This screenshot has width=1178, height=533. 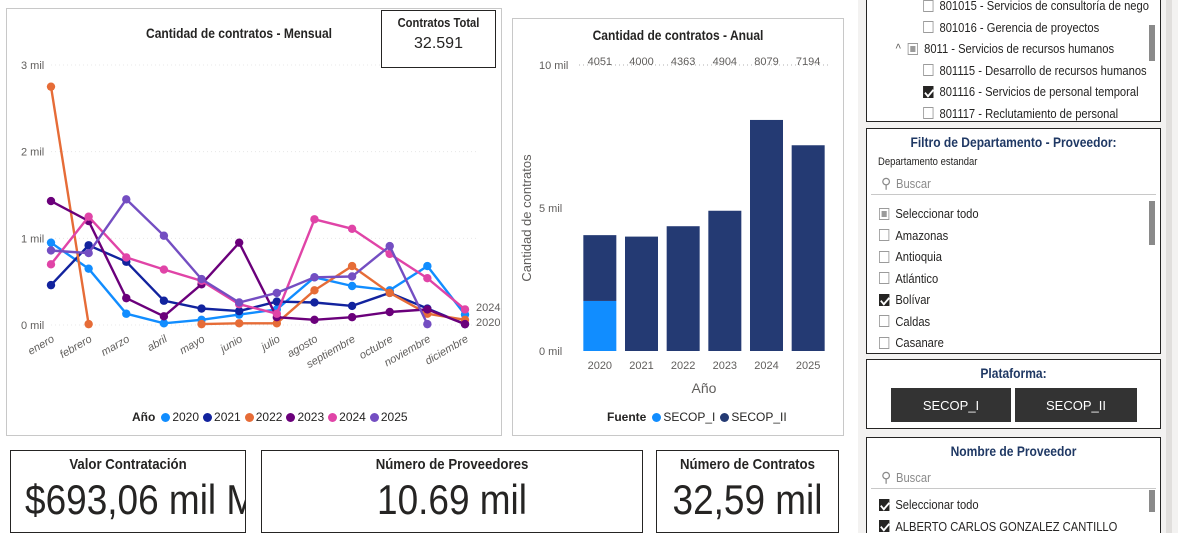 What do you see at coordinates (641, 293) in the screenshot?
I see `bar-secop-ii-2021` at bounding box center [641, 293].